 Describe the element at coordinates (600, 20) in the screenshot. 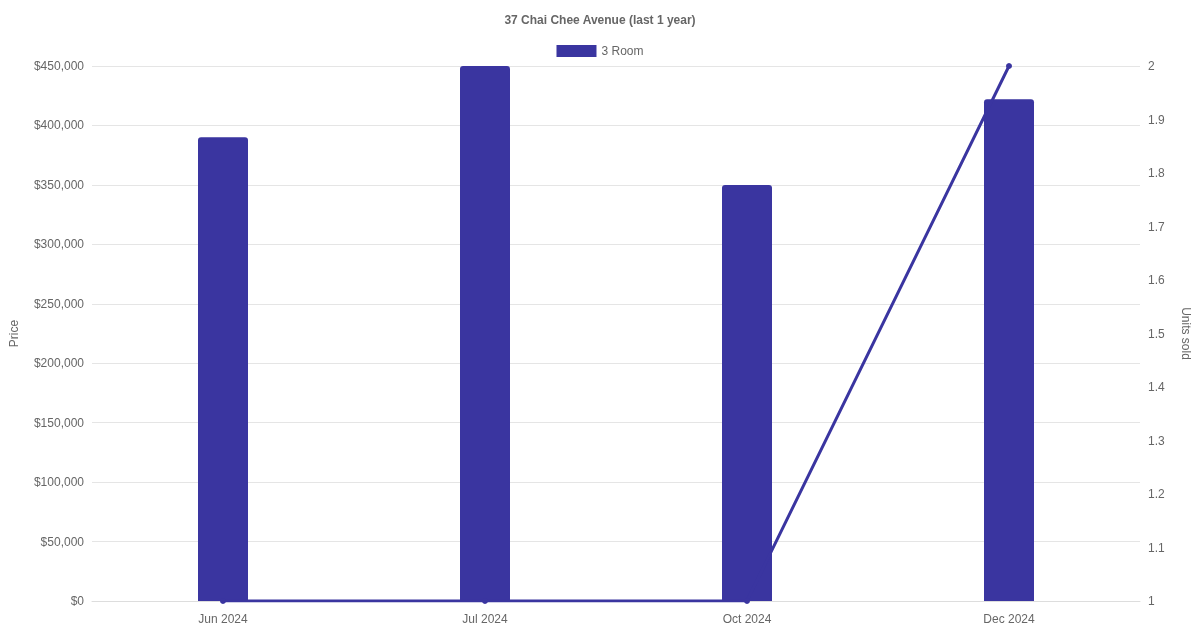

I see `chart-title: 37 Chai Chee Avenue (last 1 year)` at that location.